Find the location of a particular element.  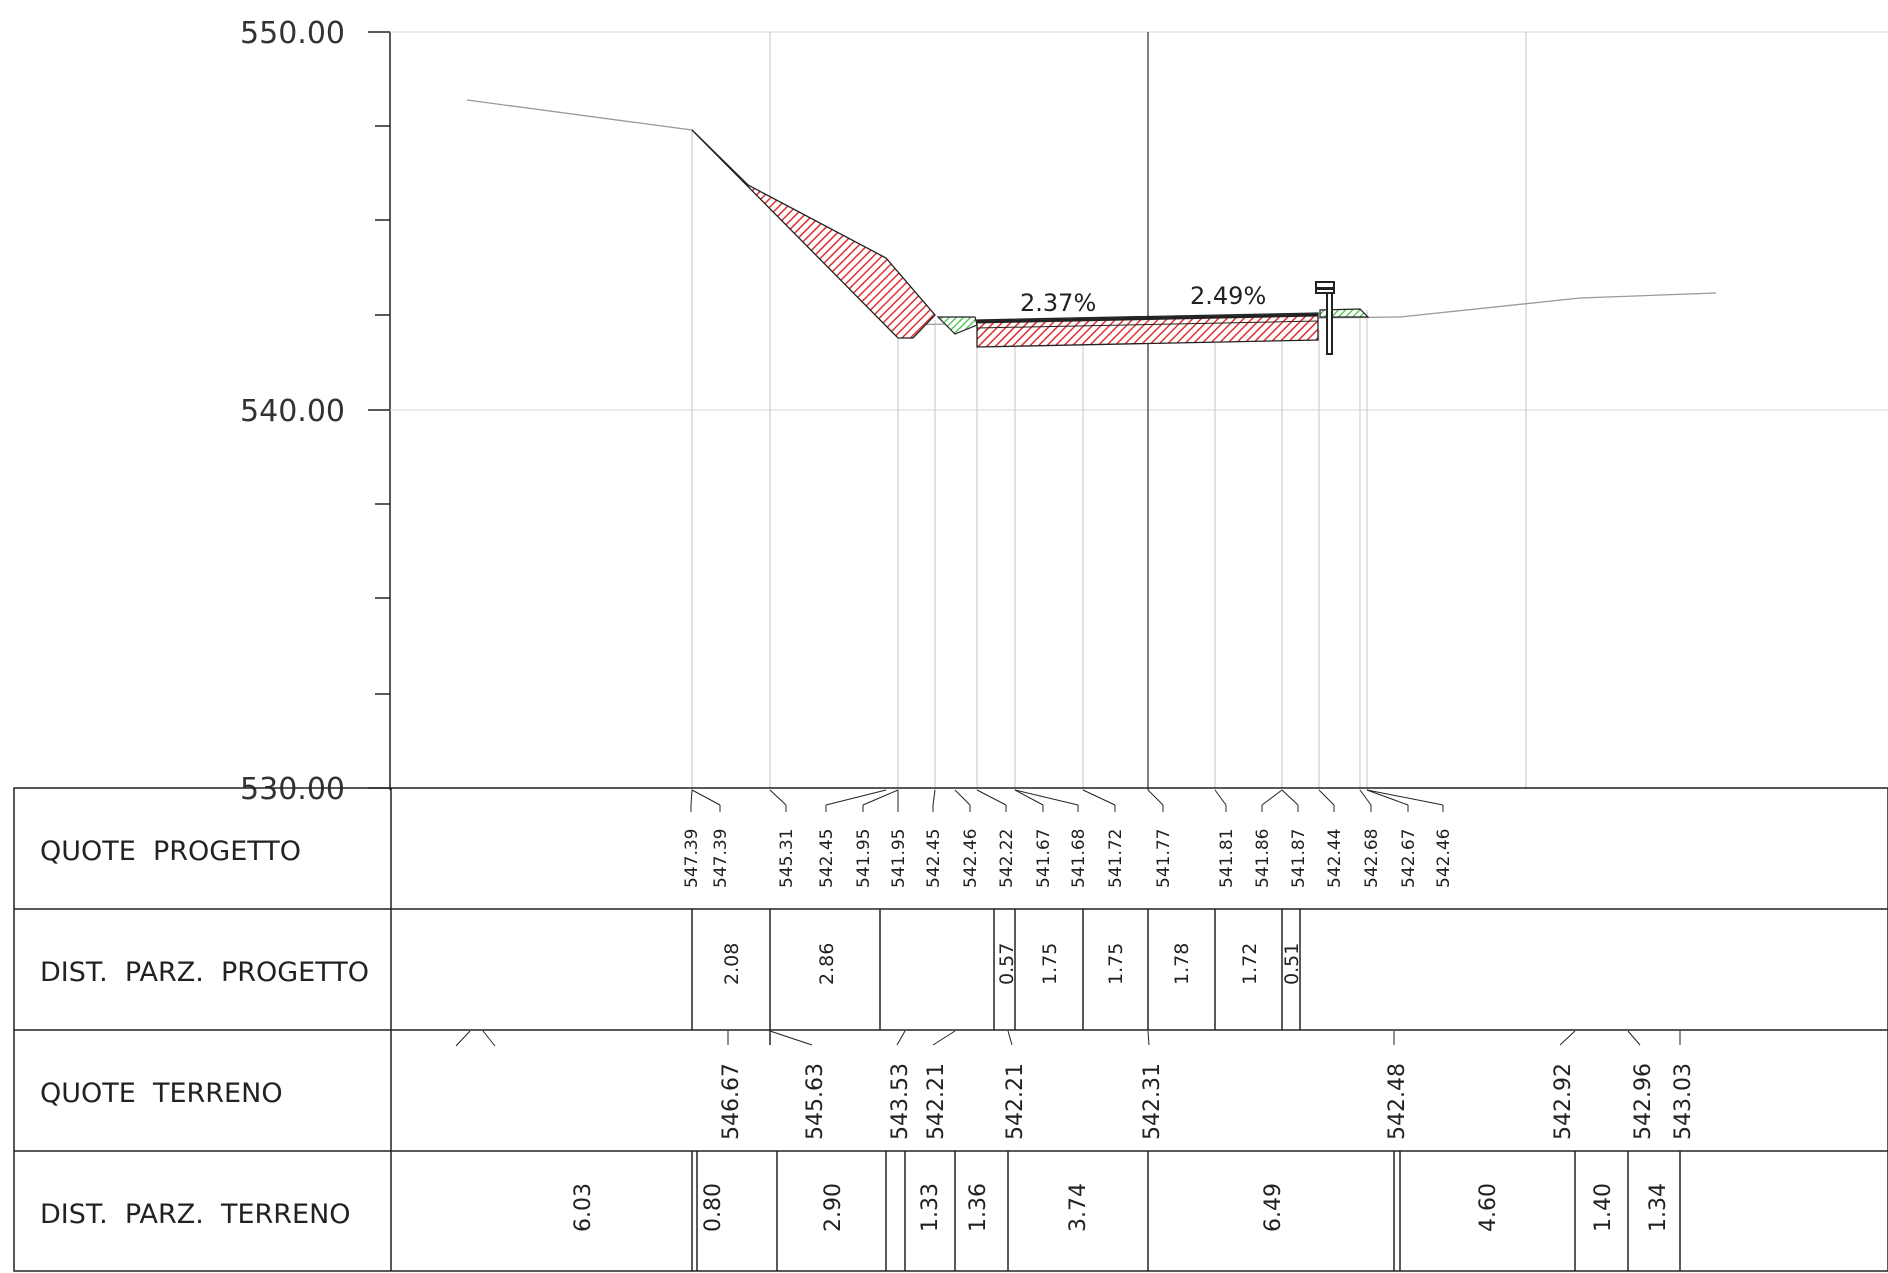

dist-parz-terreno-value: 2.90 is located at coordinates (833, 1207).